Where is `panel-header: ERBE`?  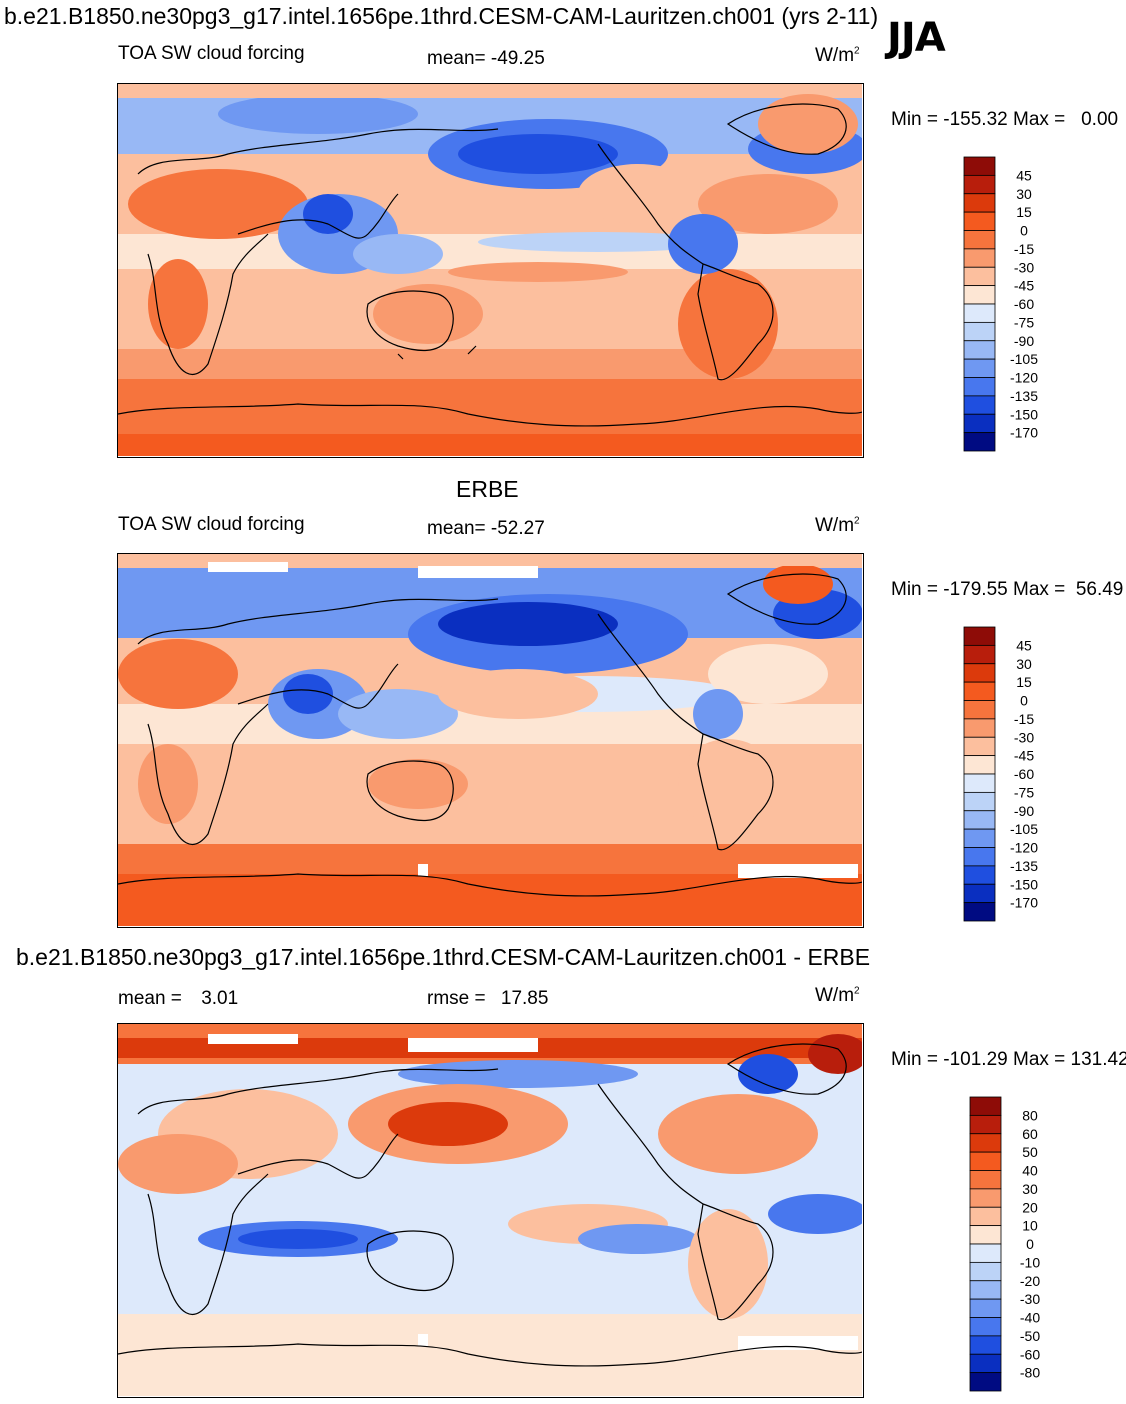 panel-header: ERBE is located at coordinates (487, 489).